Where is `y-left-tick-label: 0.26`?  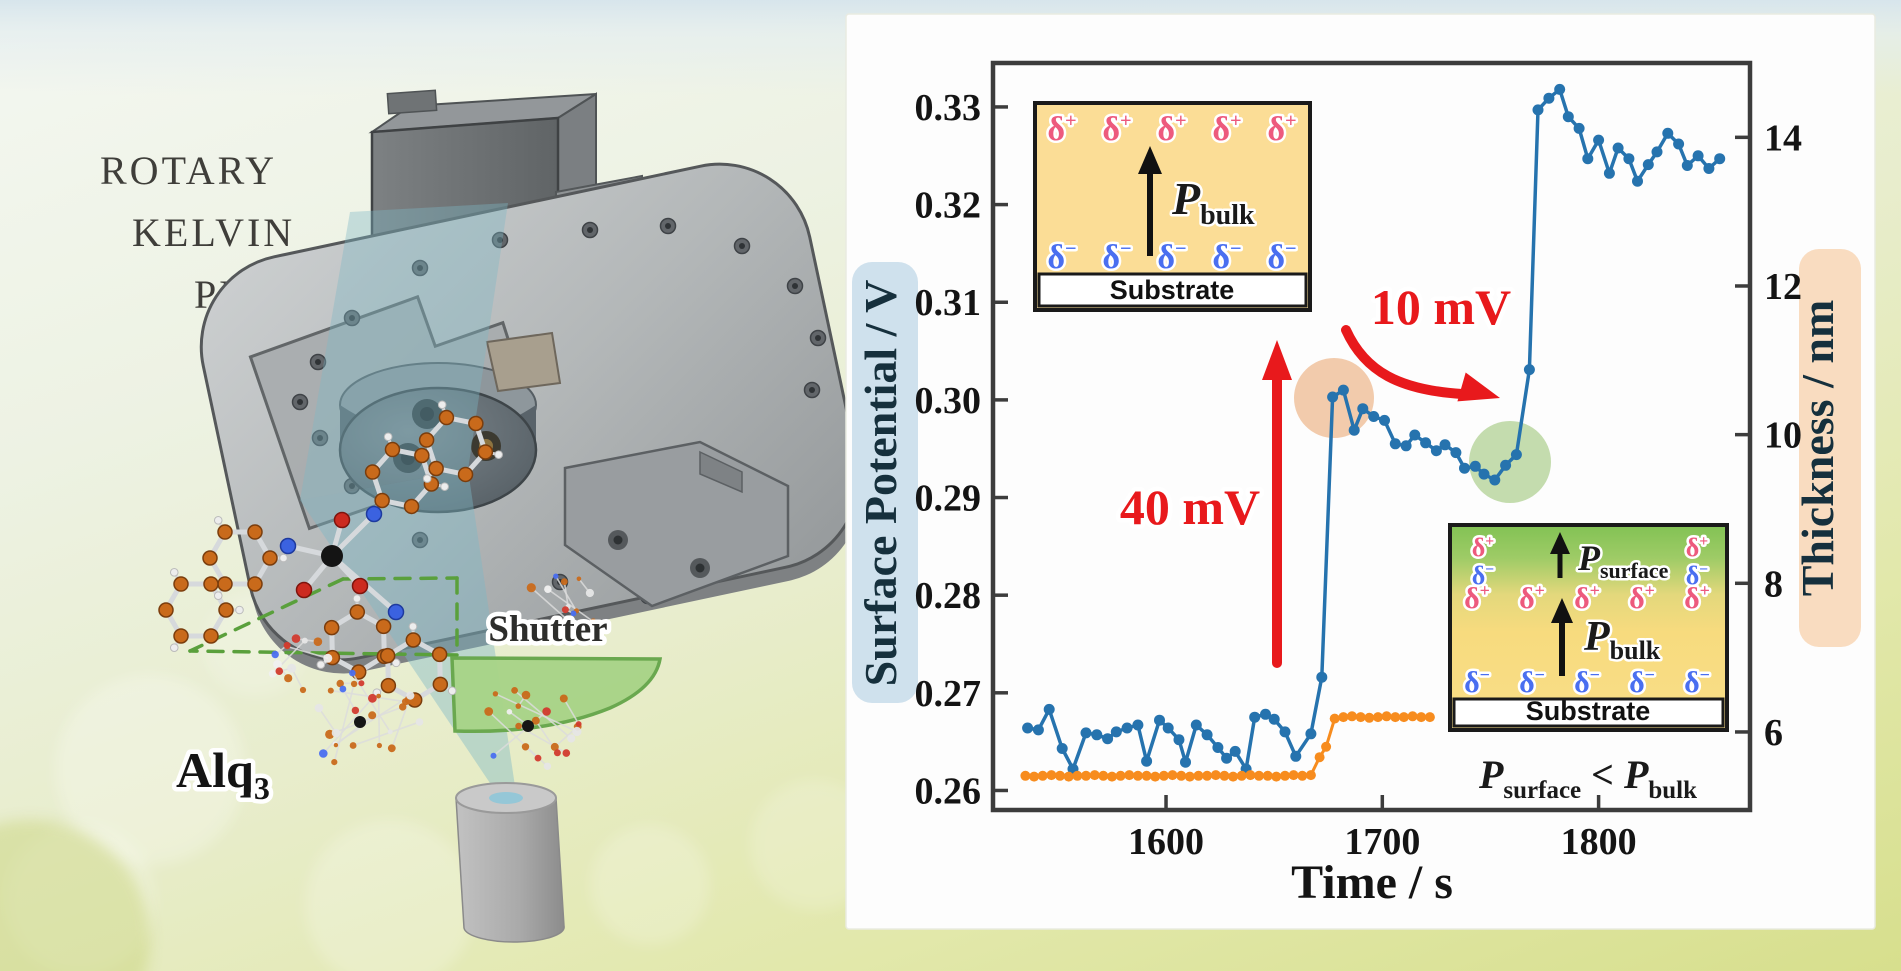 y-left-tick-label: 0.26 is located at coordinates (948, 791).